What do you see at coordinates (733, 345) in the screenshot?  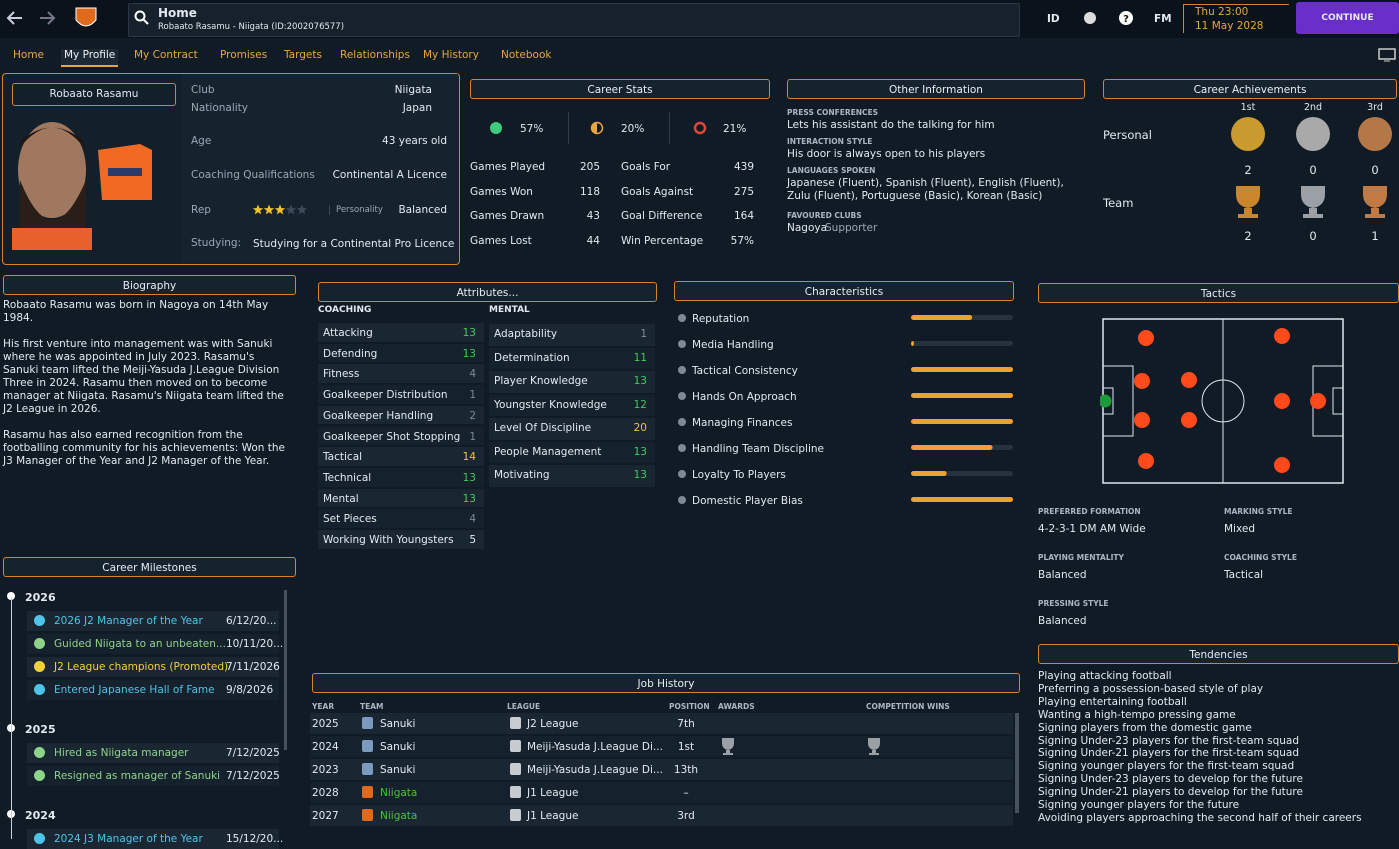 I see `characteristic-name: Media Handling` at bounding box center [733, 345].